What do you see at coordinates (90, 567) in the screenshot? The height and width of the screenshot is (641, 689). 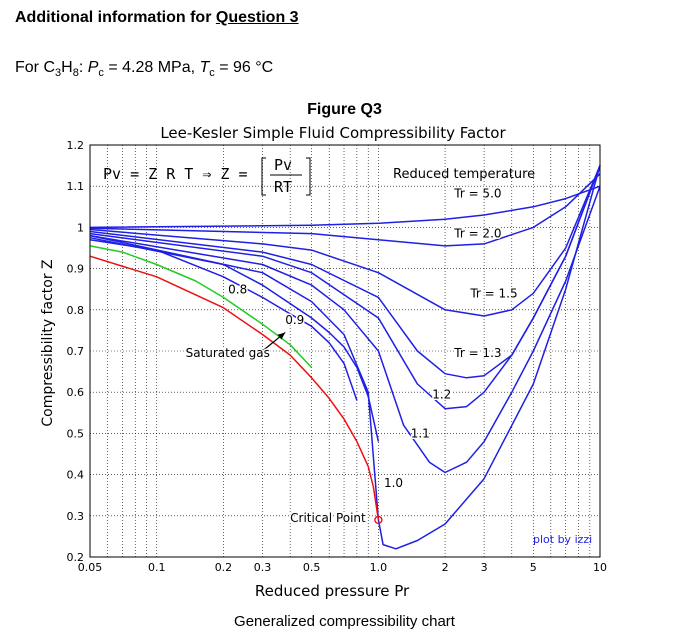 I see `x-tick-label: 0.05` at bounding box center [90, 567].